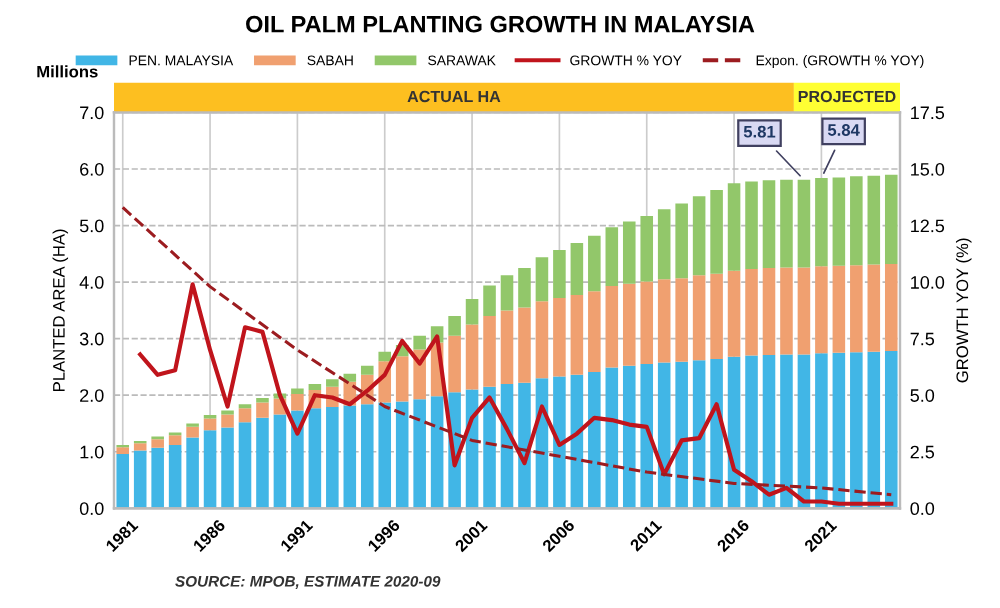 Image resolution: width=1000 pixels, height=608 pixels. I want to click on y2-tick-label: 15.0, so click(928, 169).